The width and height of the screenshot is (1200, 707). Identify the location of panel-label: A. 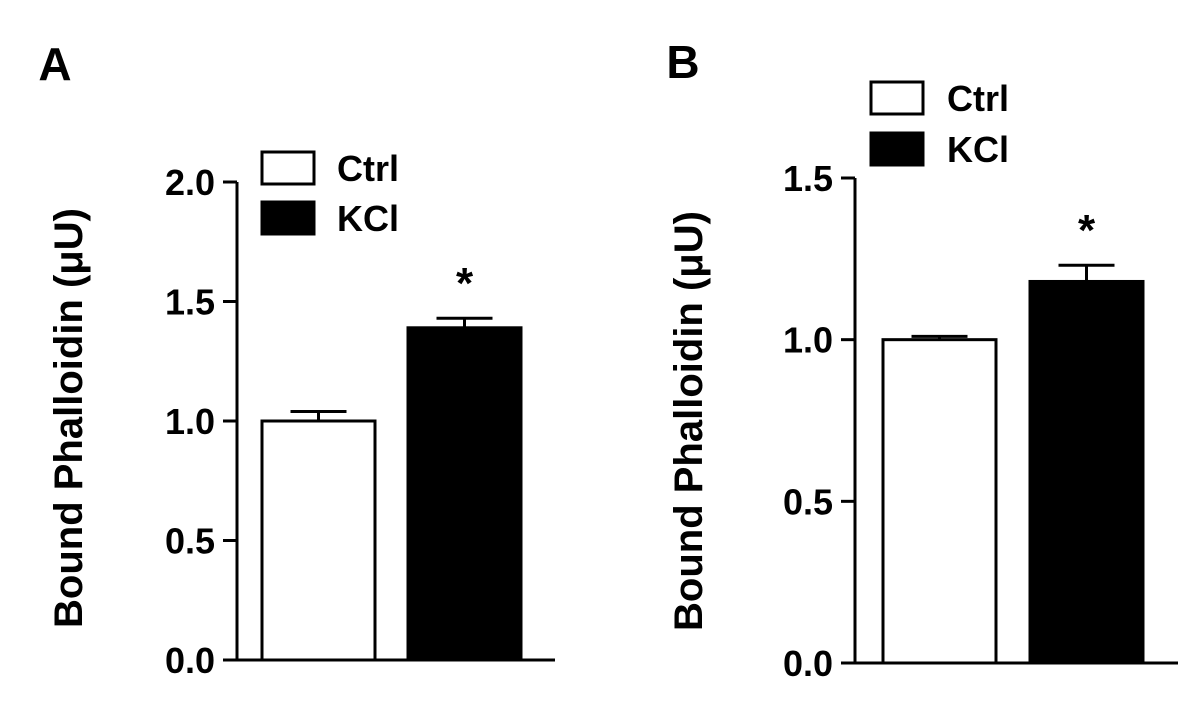
(54, 64).